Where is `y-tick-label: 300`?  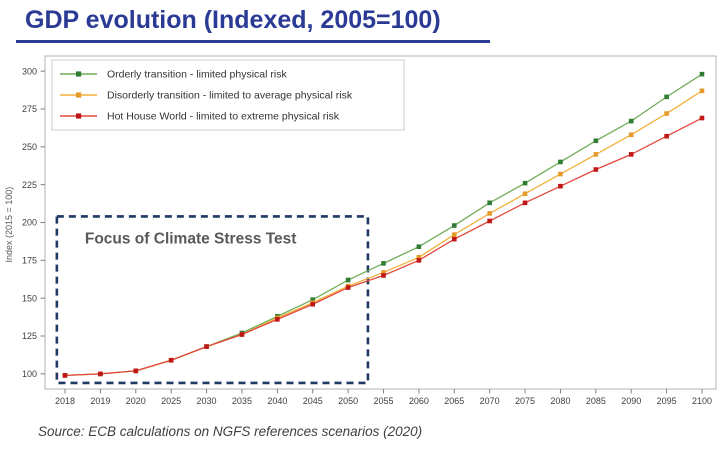
y-tick-label: 300 is located at coordinates (29, 71).